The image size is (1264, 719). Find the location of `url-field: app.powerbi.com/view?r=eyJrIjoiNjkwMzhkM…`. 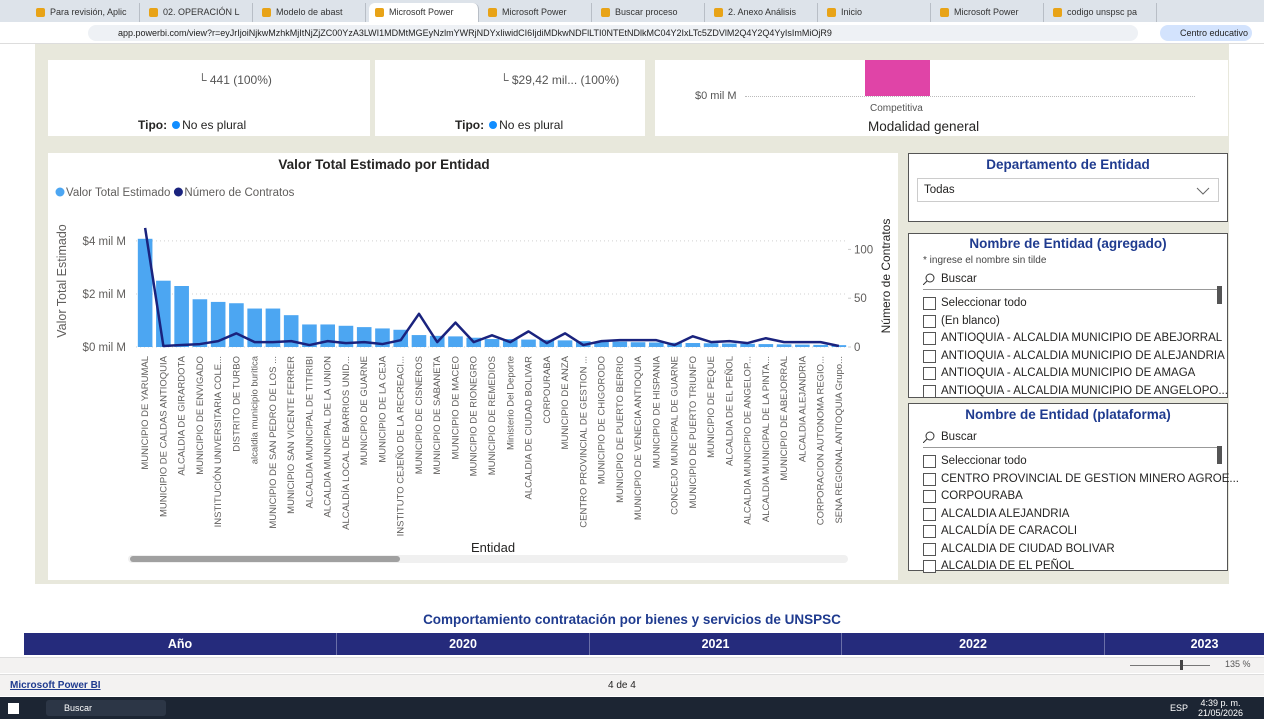

url-field: app.powerbi.com/view?r=eyJrIjoiNjkwMzhkM… is located at coordinates (613, 33).